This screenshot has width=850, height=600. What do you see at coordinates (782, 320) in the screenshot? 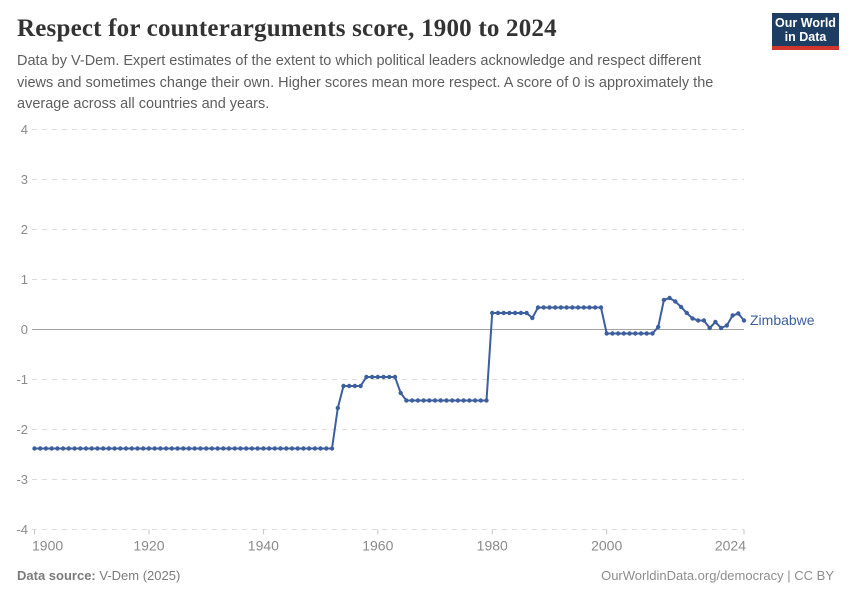
I see `entity-label: Zimbabwe` at bounding box center [782, 320].